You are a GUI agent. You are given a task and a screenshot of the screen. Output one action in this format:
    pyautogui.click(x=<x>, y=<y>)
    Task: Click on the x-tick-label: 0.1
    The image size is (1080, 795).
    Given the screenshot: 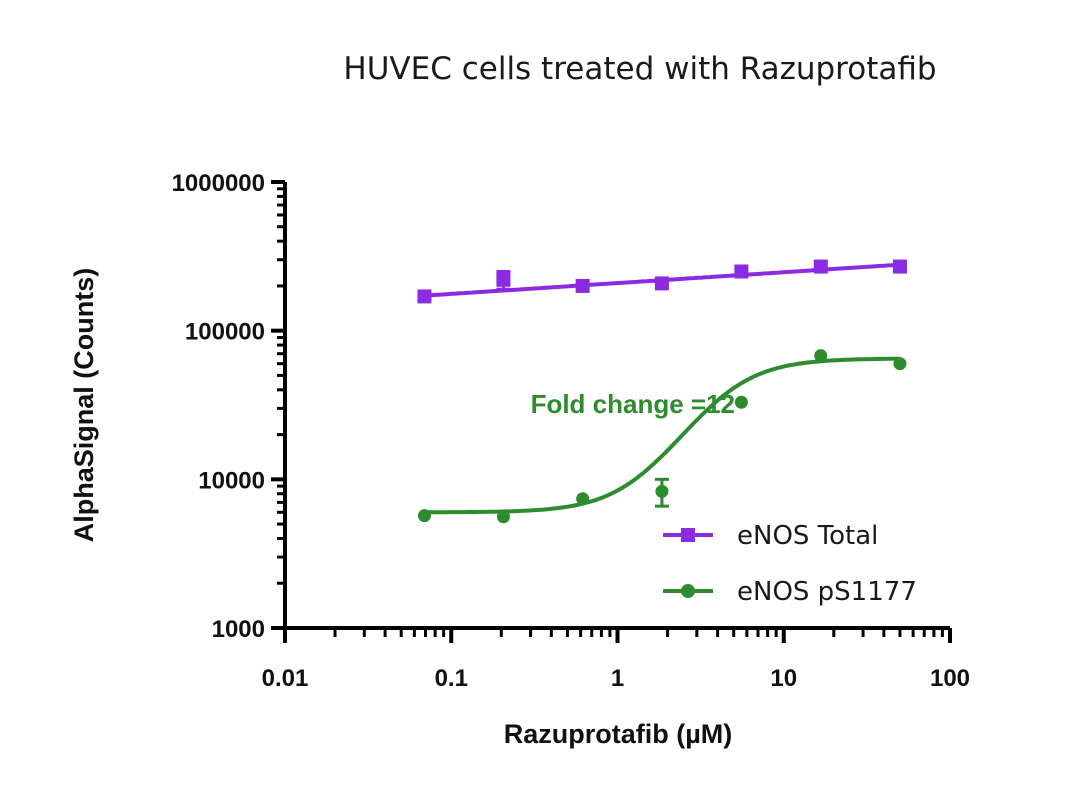 What is the action you would take?
    pyautogui.click(x=451, y=678)
    